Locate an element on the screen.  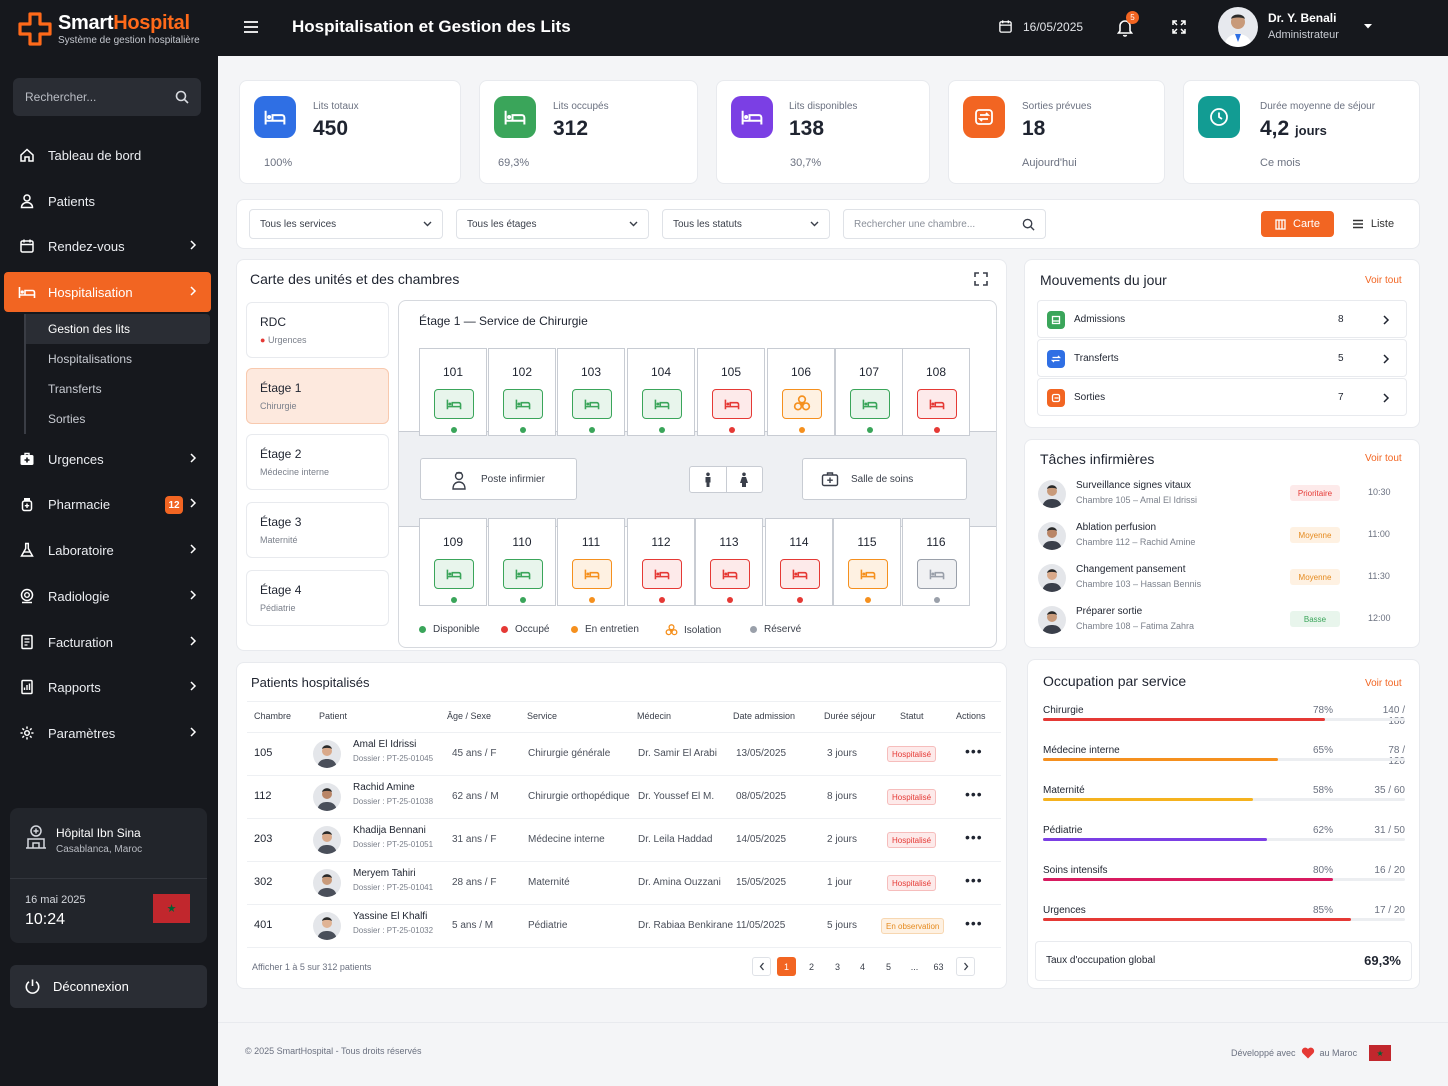
subnav-hospitalisations: Hospitalisations is located at coordinates (117, 359).